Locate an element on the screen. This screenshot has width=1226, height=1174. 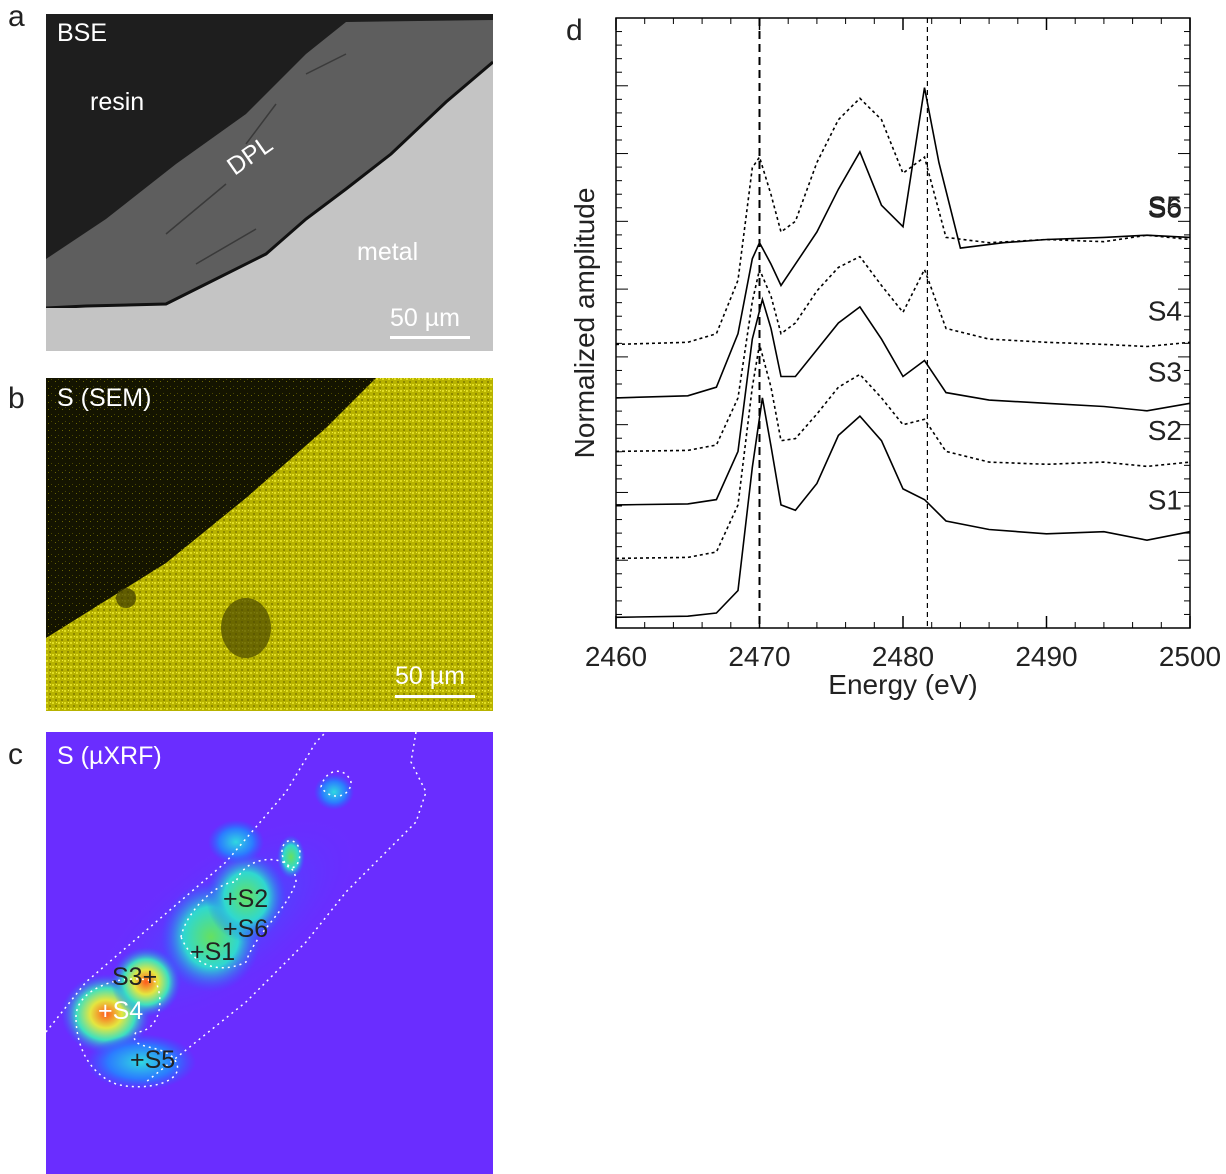
bse-image is located at coordinates (269, 182).